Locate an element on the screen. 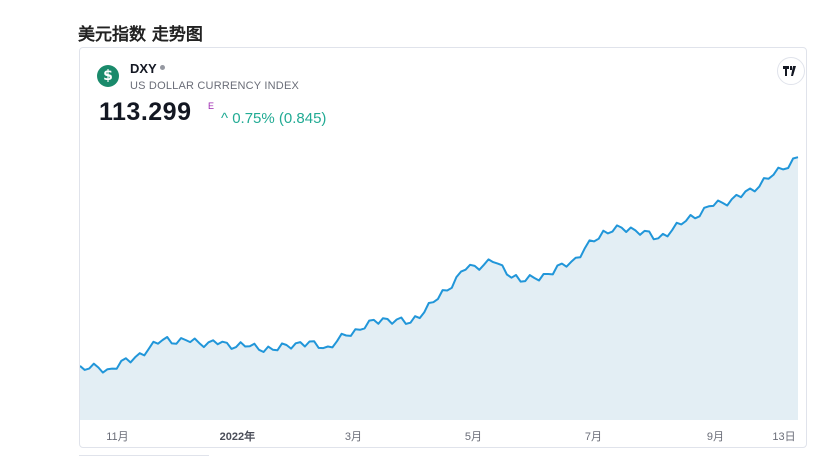  x-tick-label: 13日 is located at coordinates (783, 437).